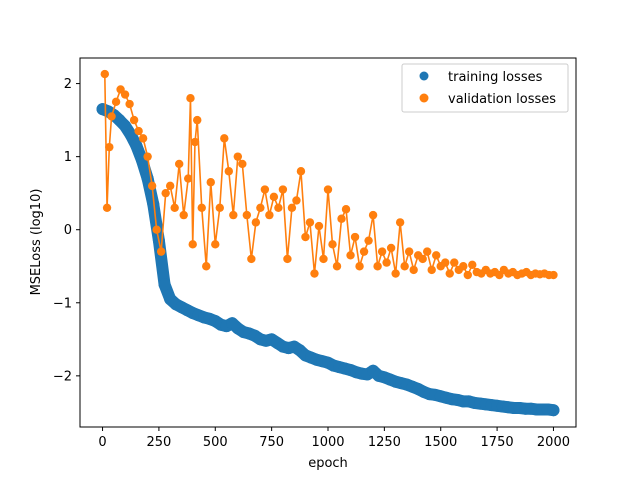 The width and height of the screenshot is (640, 480). I want to click on legend-marker-training, so click(424, 76).